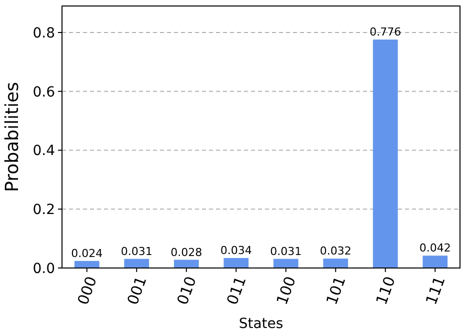 This screenshot has height=332, width=474. Describe the element at coordinates (336, 291) in the screenshot. I see `x-tick-label: 101` at that location.